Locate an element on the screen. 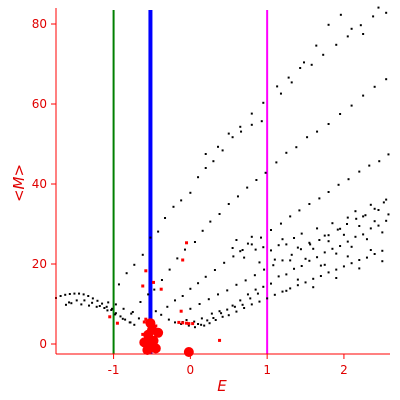 The width and height of the screenshot is (400, 400). y-tick-label: 80 is located at coordinates (39, 24).